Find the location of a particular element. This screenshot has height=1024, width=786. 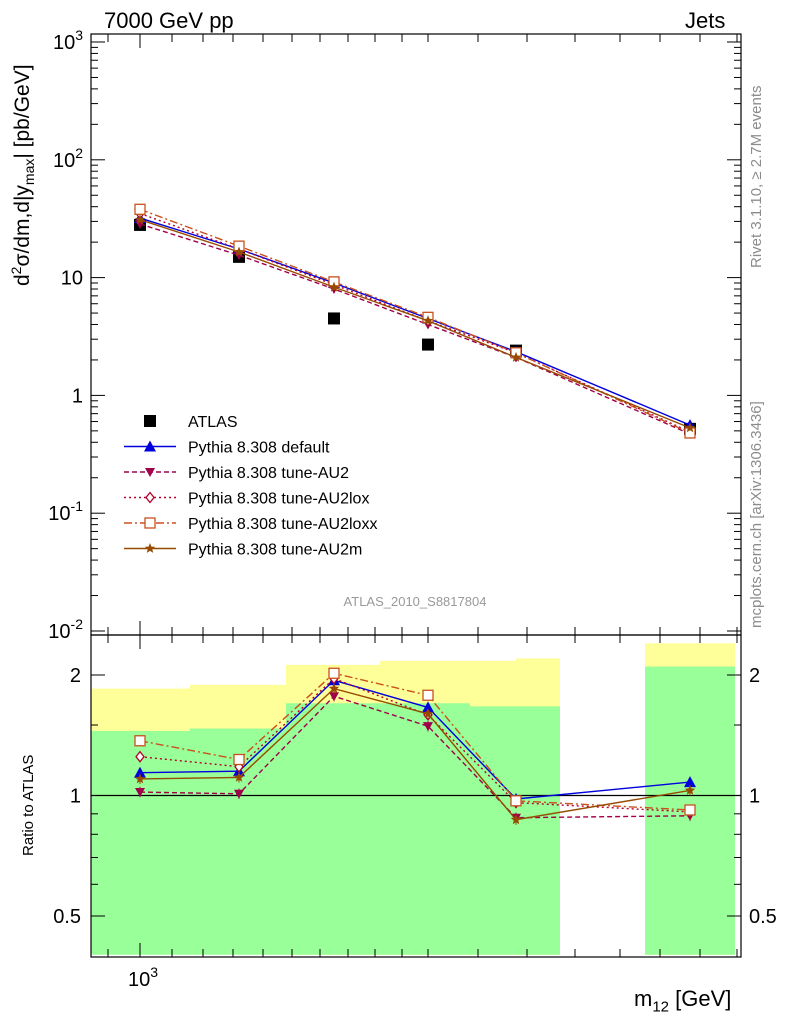

legend-label: ATLAS is located at coordinates (213, 422).